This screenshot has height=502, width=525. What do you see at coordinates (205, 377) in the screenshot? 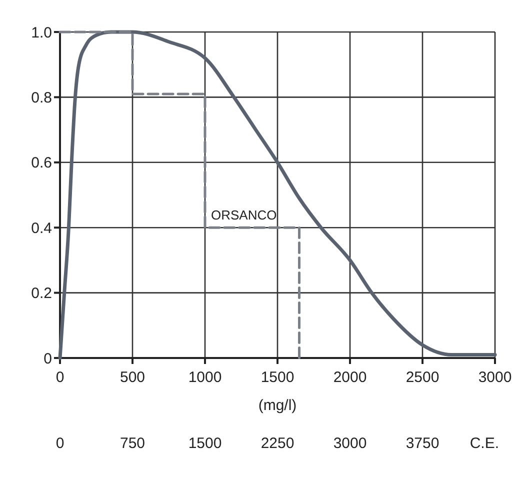
I see `x-tick-label: 1000` at bounding box center [205, 377].